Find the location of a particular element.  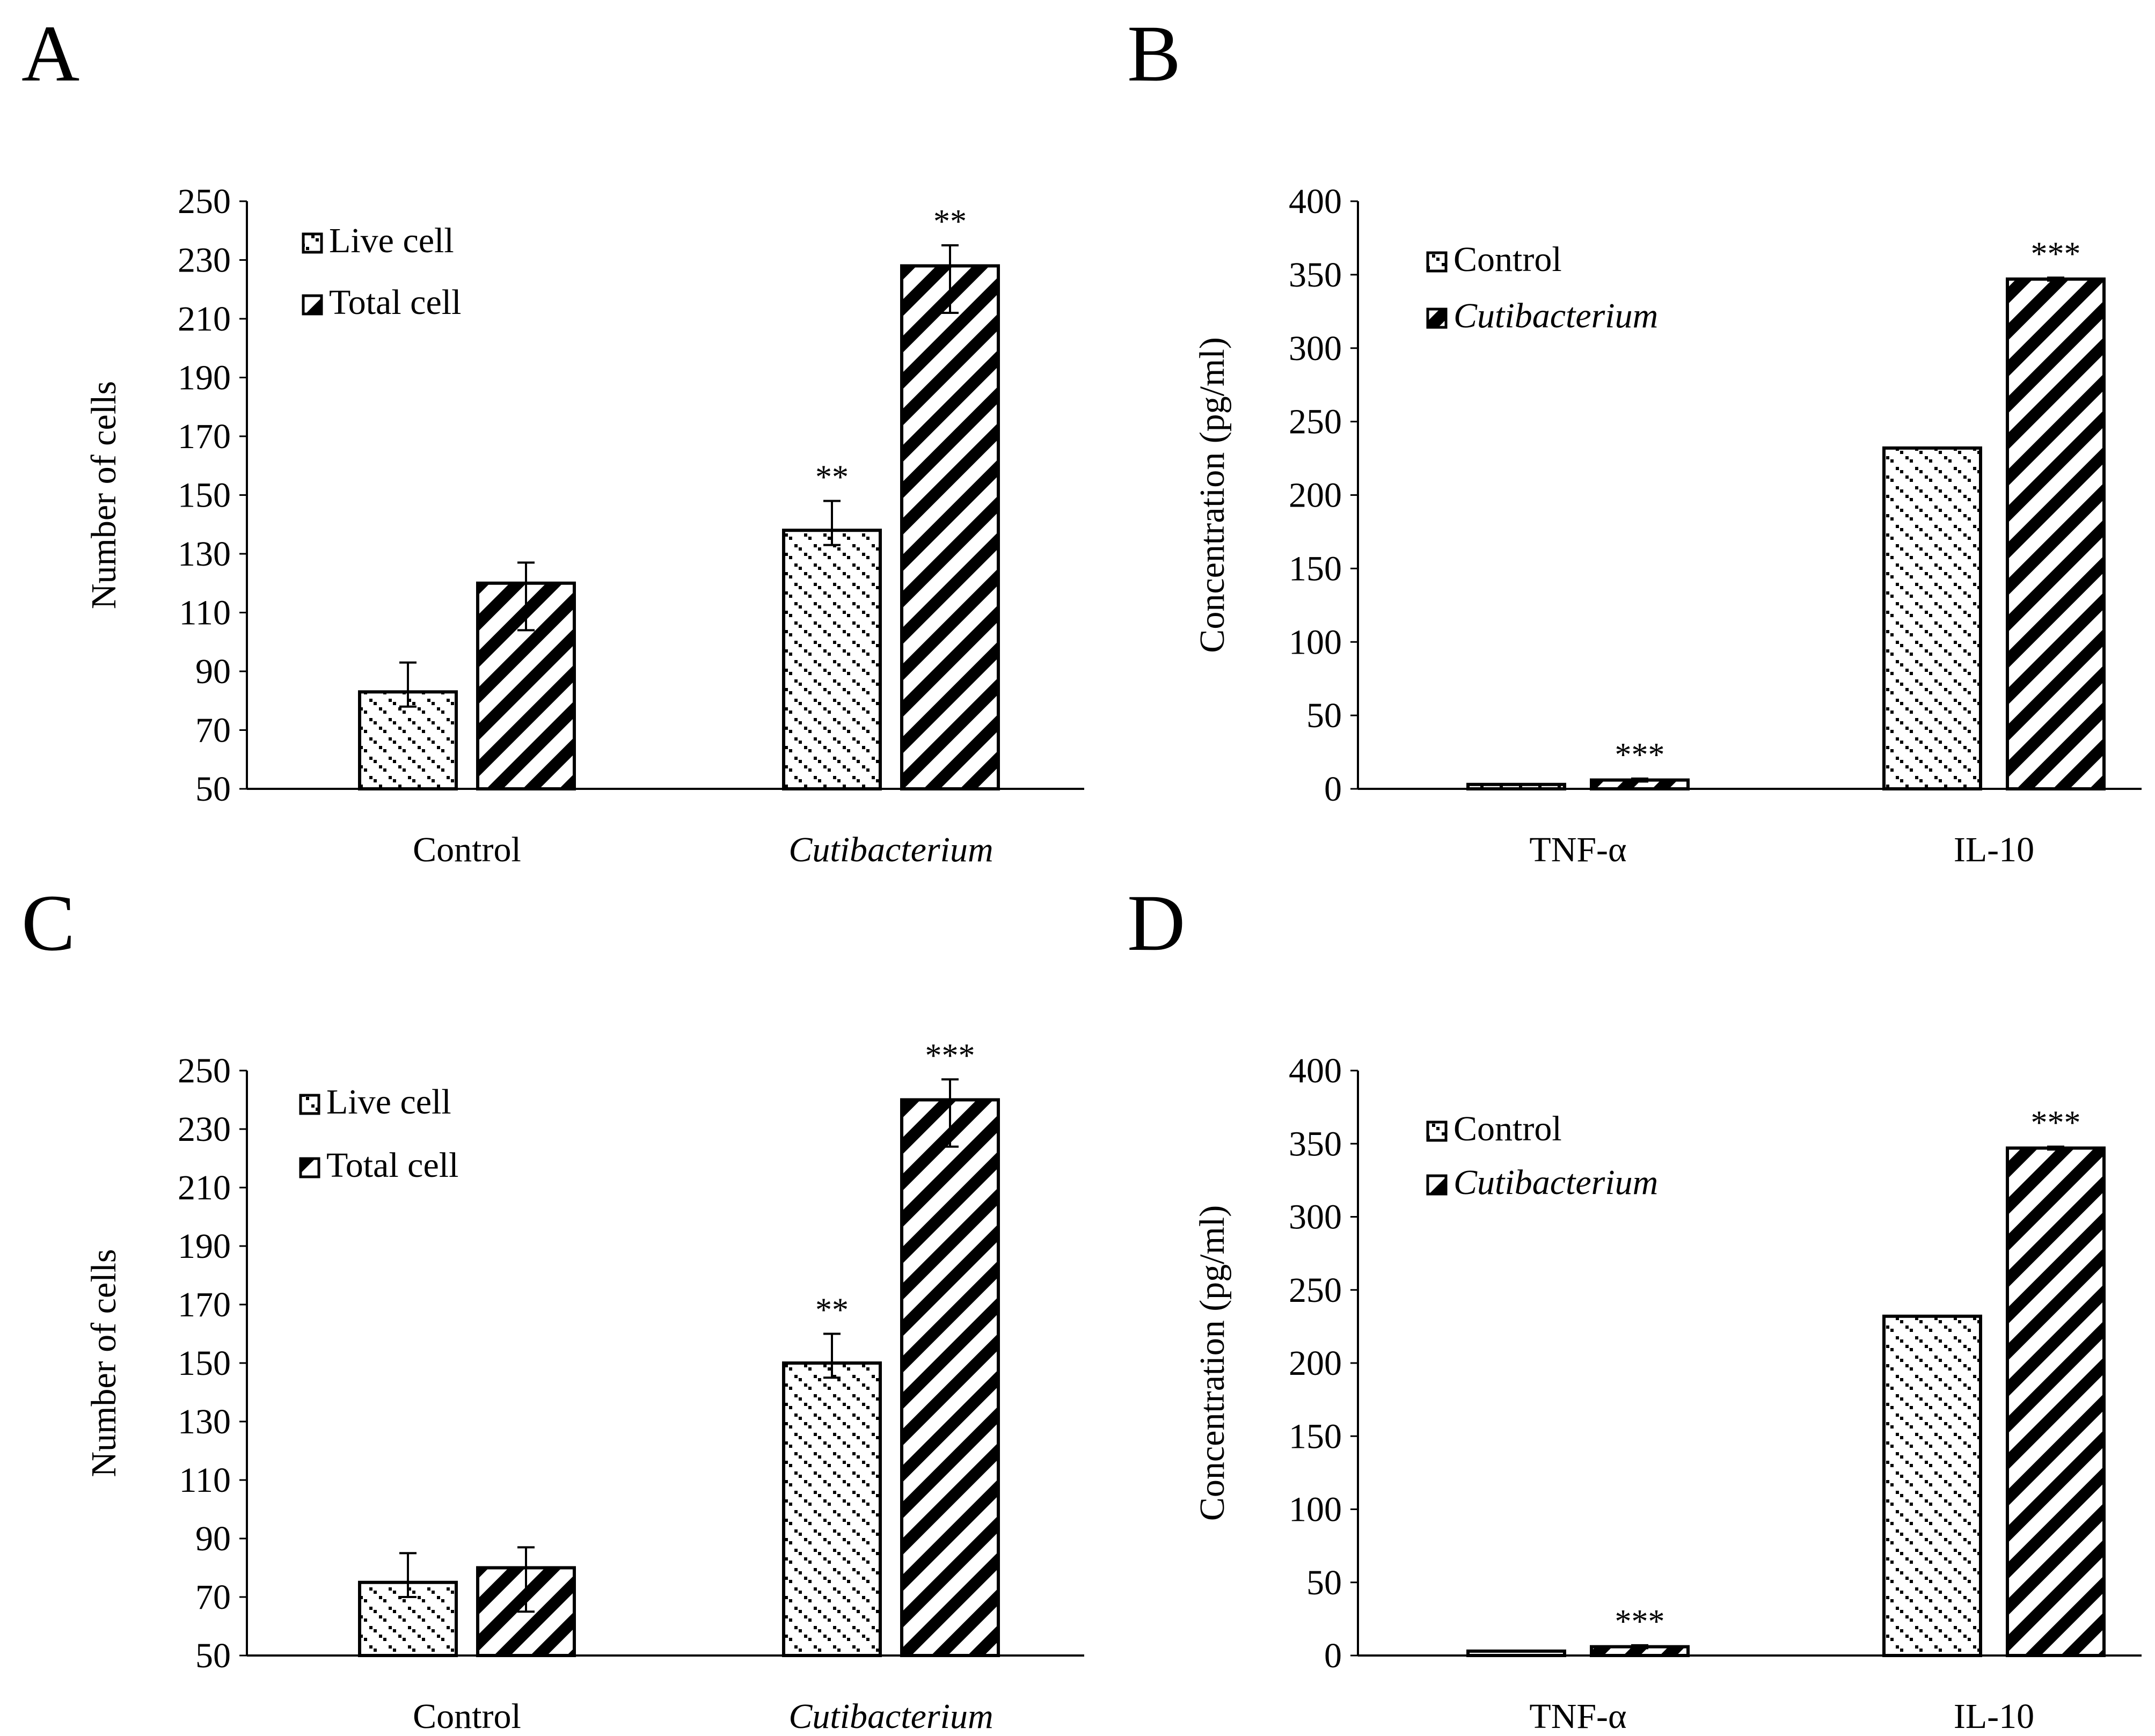

panel-letter: C is located at coordinates (48, 923).